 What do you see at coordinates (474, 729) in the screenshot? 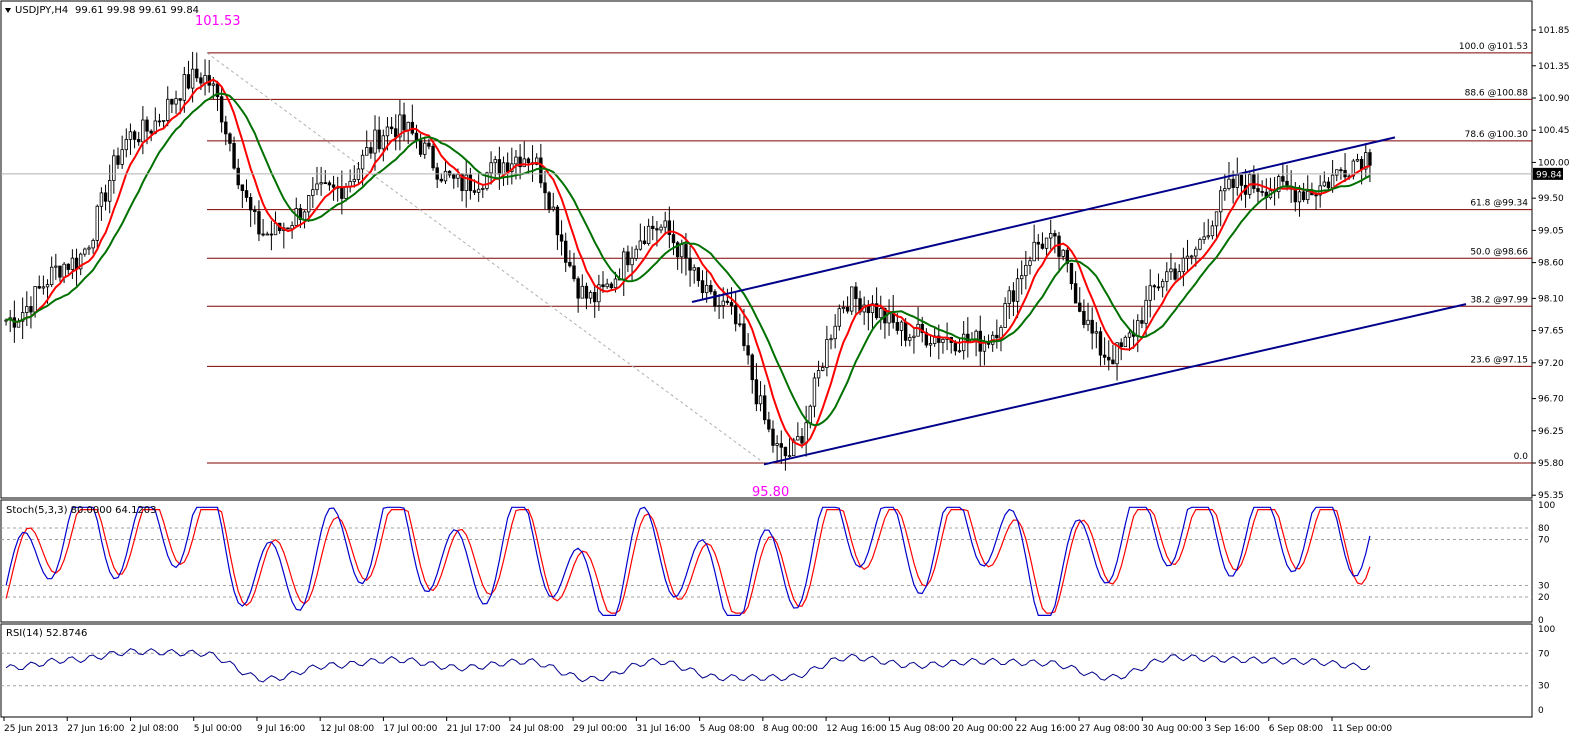
I see `time-tick-label: 21 Jul 17:00` at bounding box center [474, 729].